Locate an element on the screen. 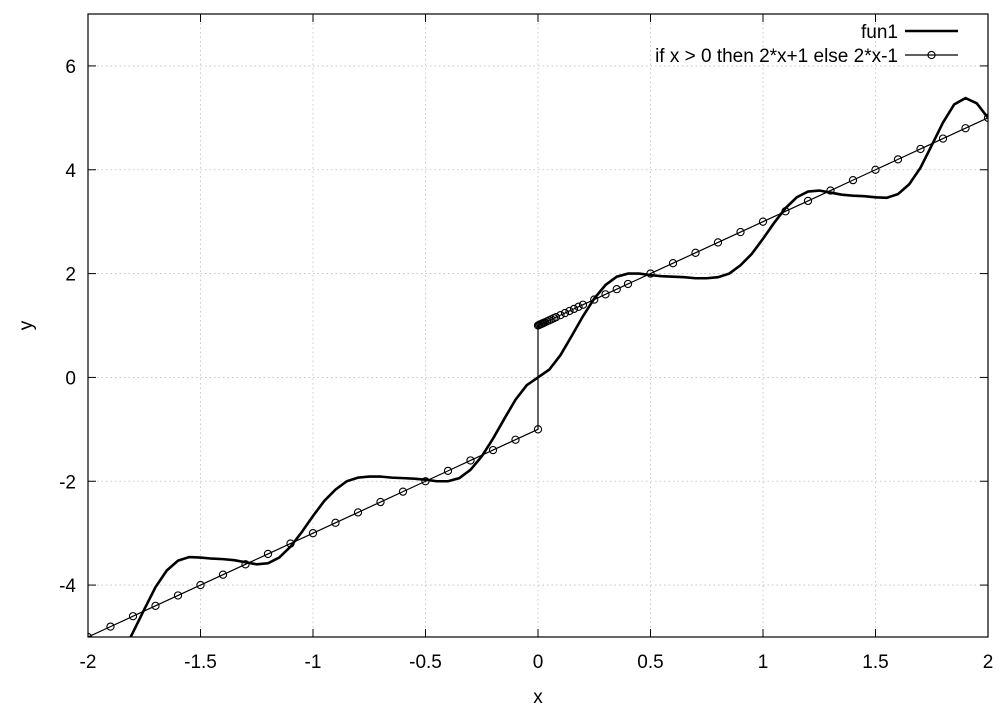  y-axis-label: y is located at coordinates (26, 325).